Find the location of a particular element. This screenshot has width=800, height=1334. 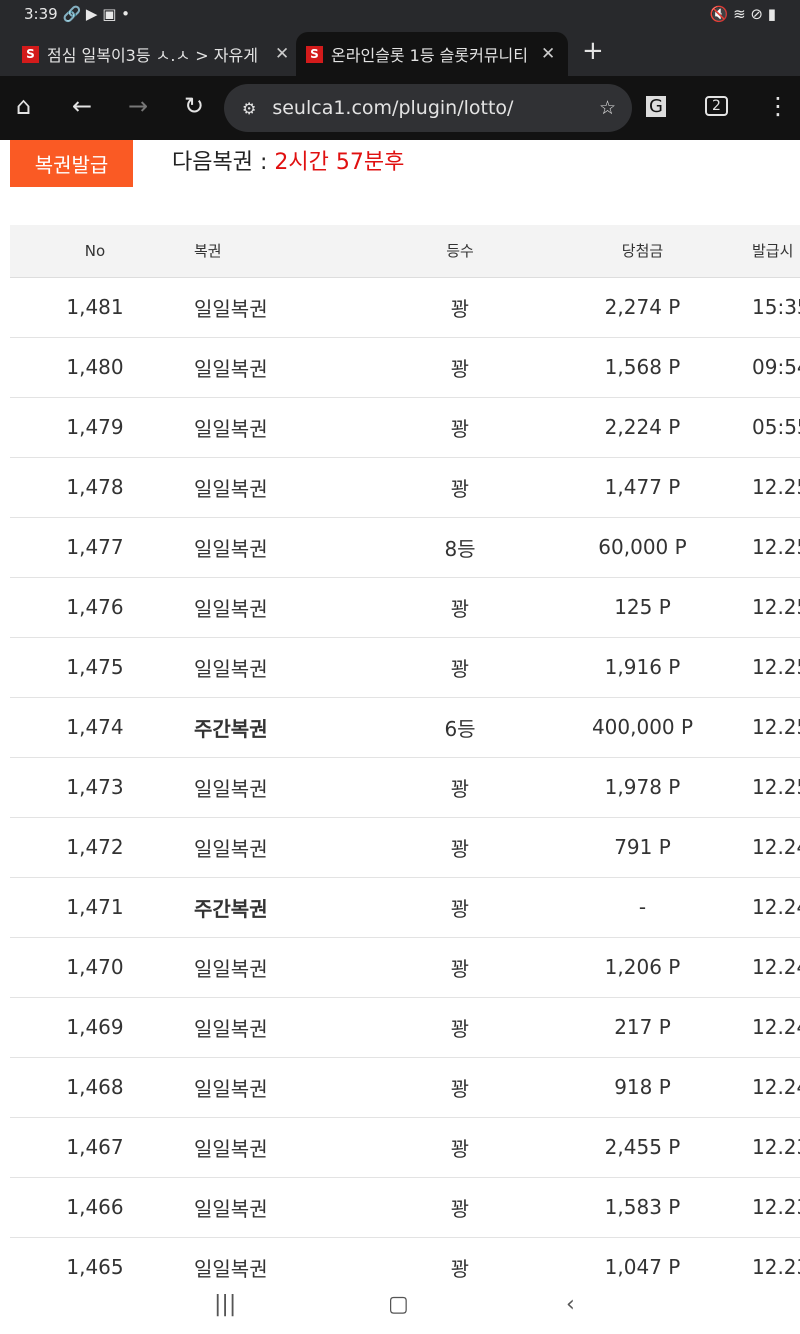

site-settings-icon: ⚙ is located at coordinates (249, 108).